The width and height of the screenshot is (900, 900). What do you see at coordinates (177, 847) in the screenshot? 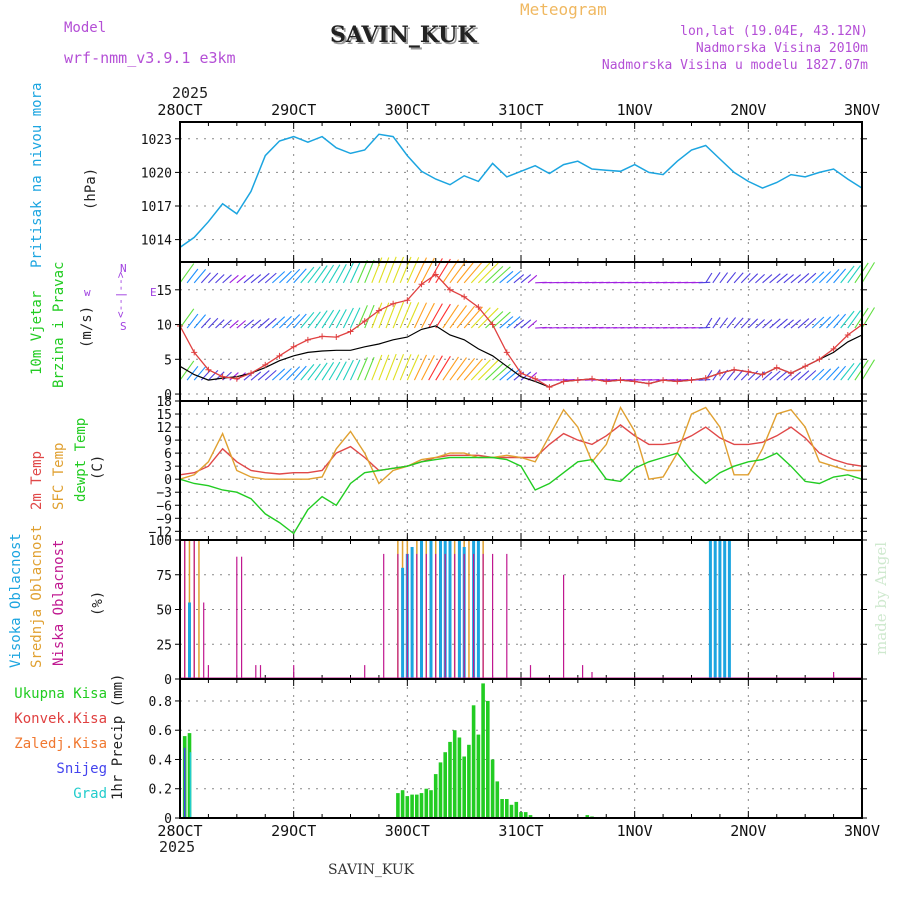
I see `year-bottom: 2025` at bounding box center [177, 847].